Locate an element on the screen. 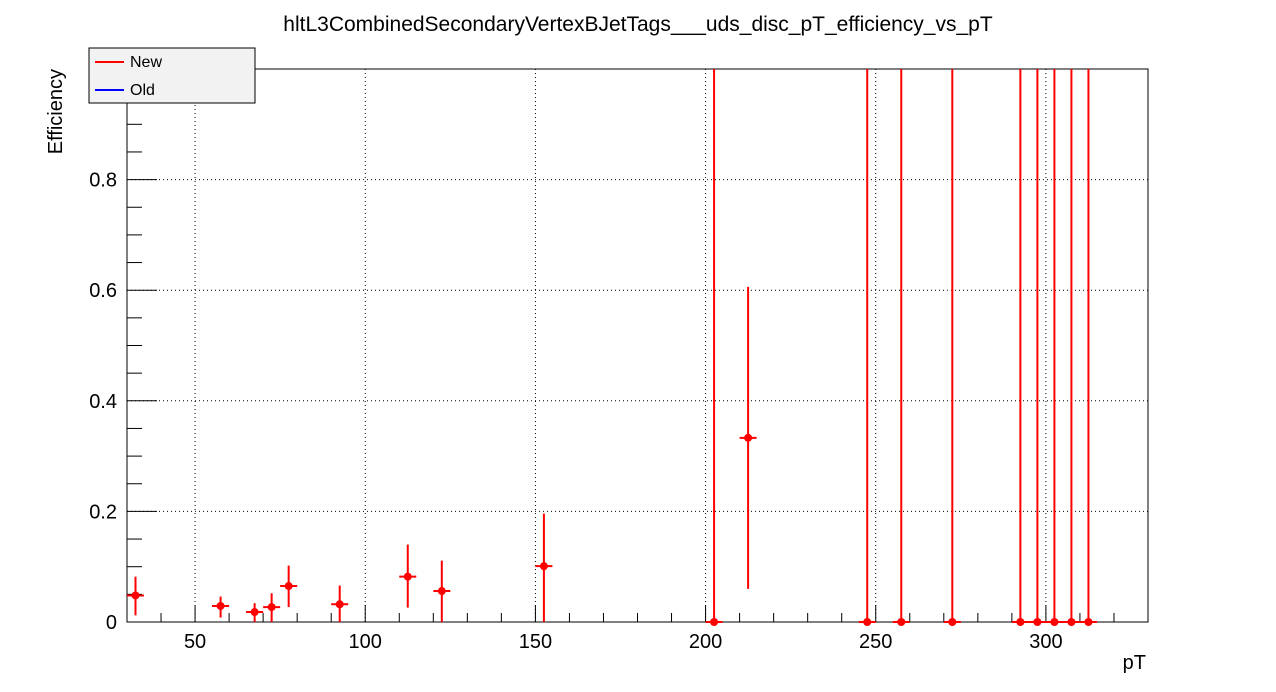 The width and height of the screenshot is (1276, 692). x-tick-label: 100 is located at coordinates (365, 642).